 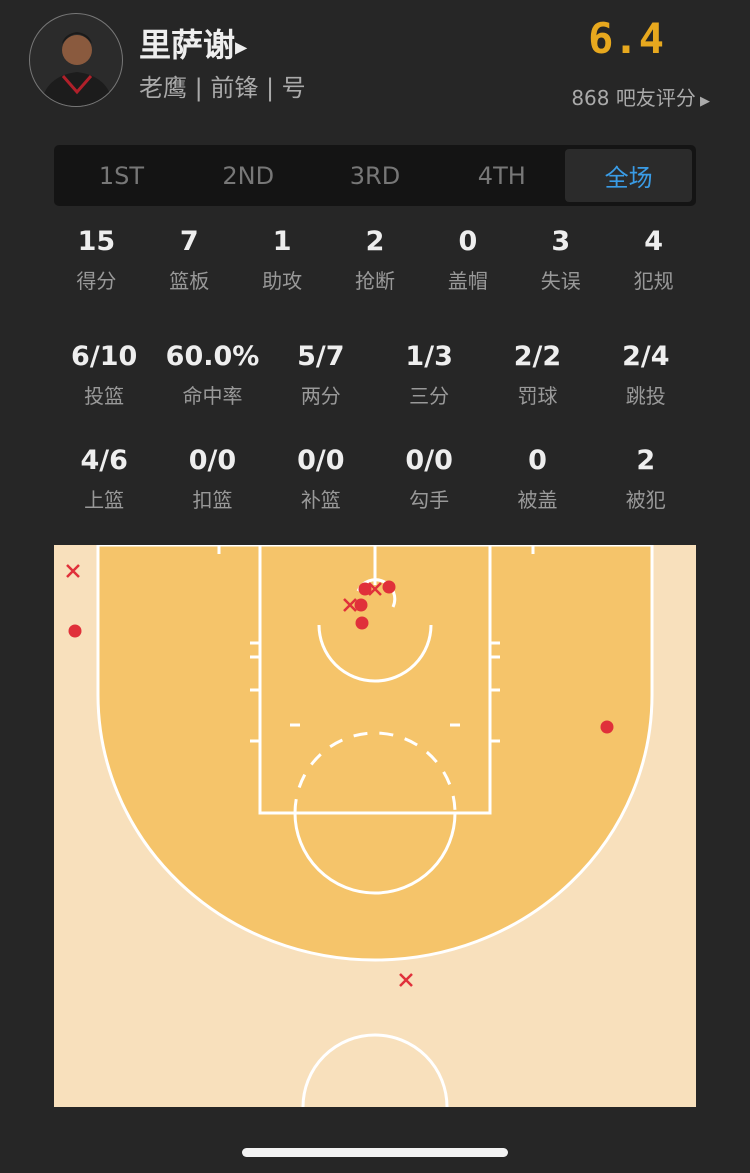 I want to click on stat-label: 被盖, so click(x=537, y=500).